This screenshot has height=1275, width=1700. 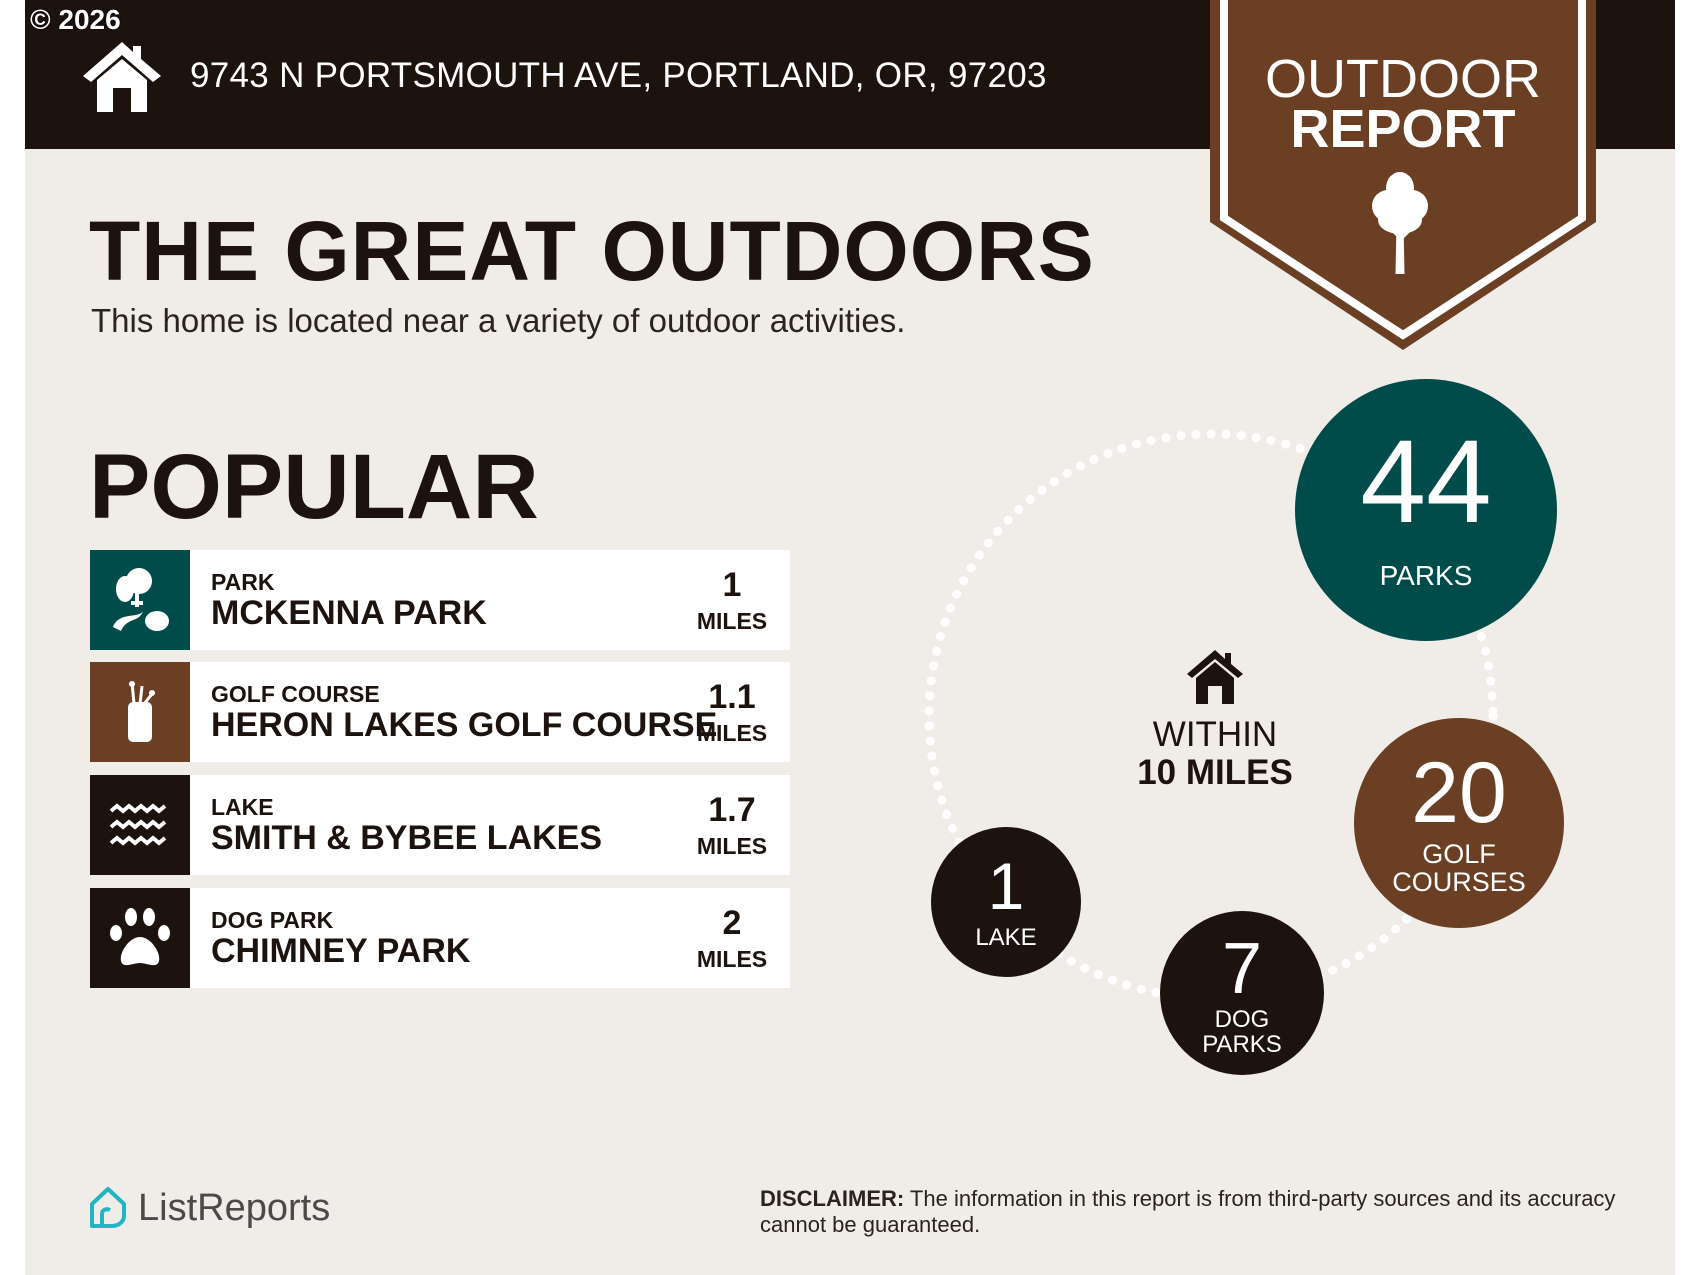 What do you see at coordinates (1403, 129) in the screenshot?
I see `badge-line2: REPORT` at bounding box center [1403, 129].